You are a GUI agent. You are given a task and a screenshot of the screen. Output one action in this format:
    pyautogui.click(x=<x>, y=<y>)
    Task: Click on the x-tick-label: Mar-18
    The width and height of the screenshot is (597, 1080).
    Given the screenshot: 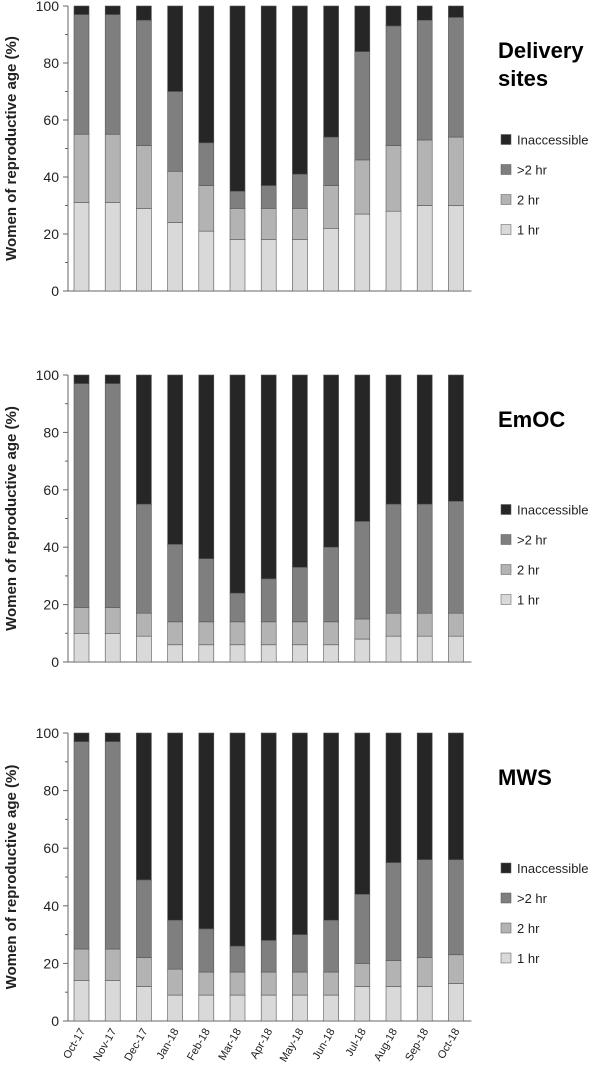 What is the action you would take?
    pyautogui.click(x=230, y=1045)
    